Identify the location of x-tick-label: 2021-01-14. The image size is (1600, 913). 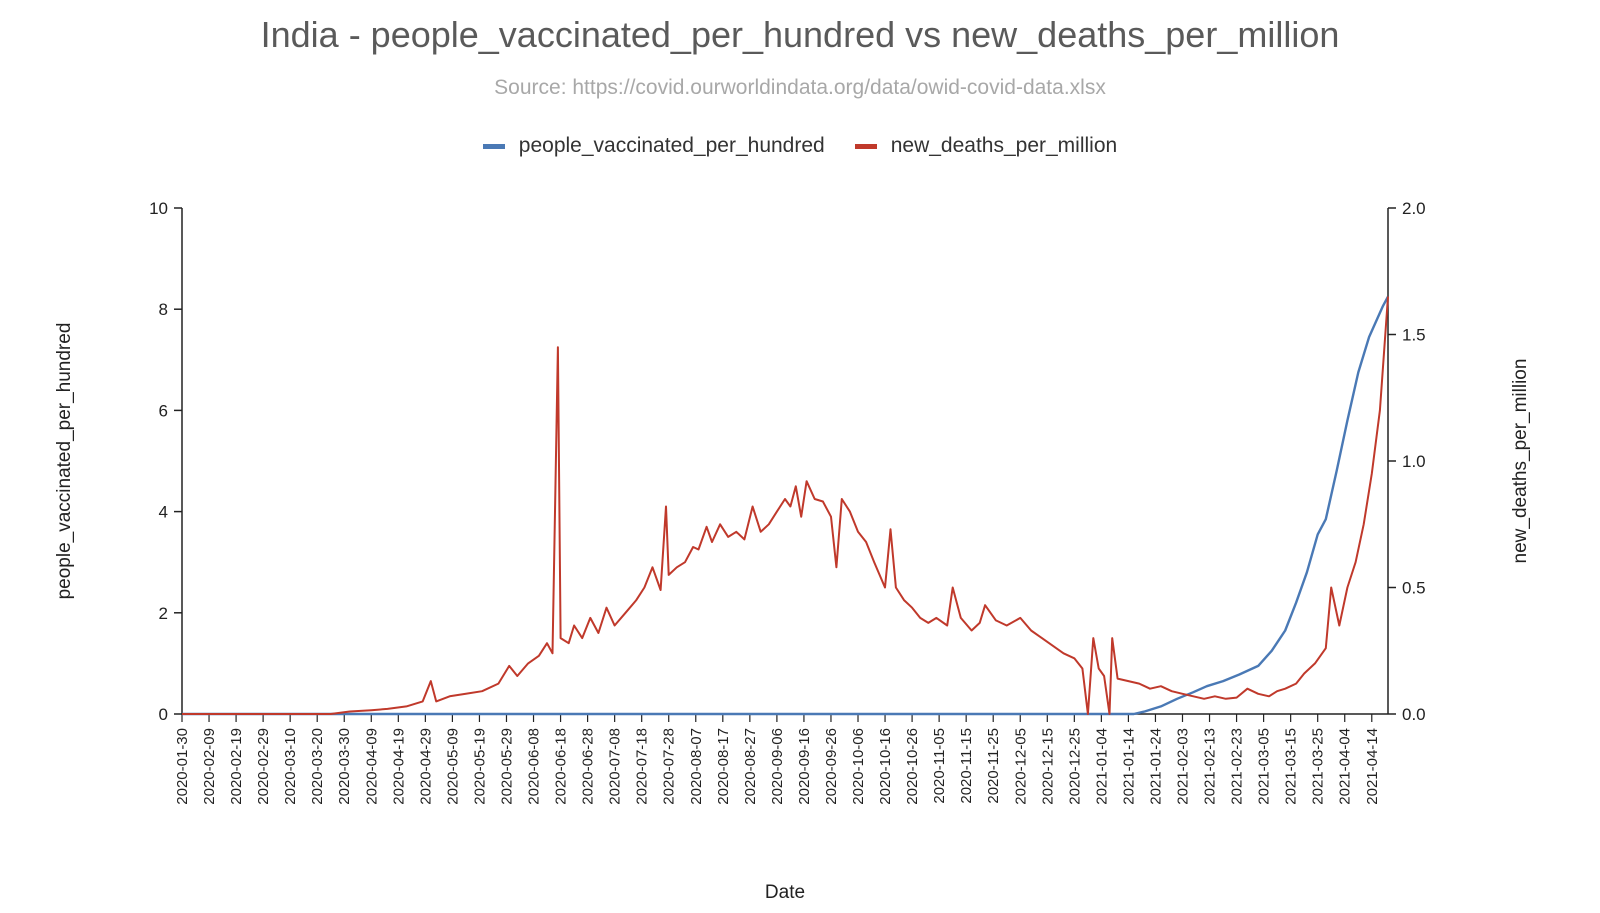
(1128, 766).